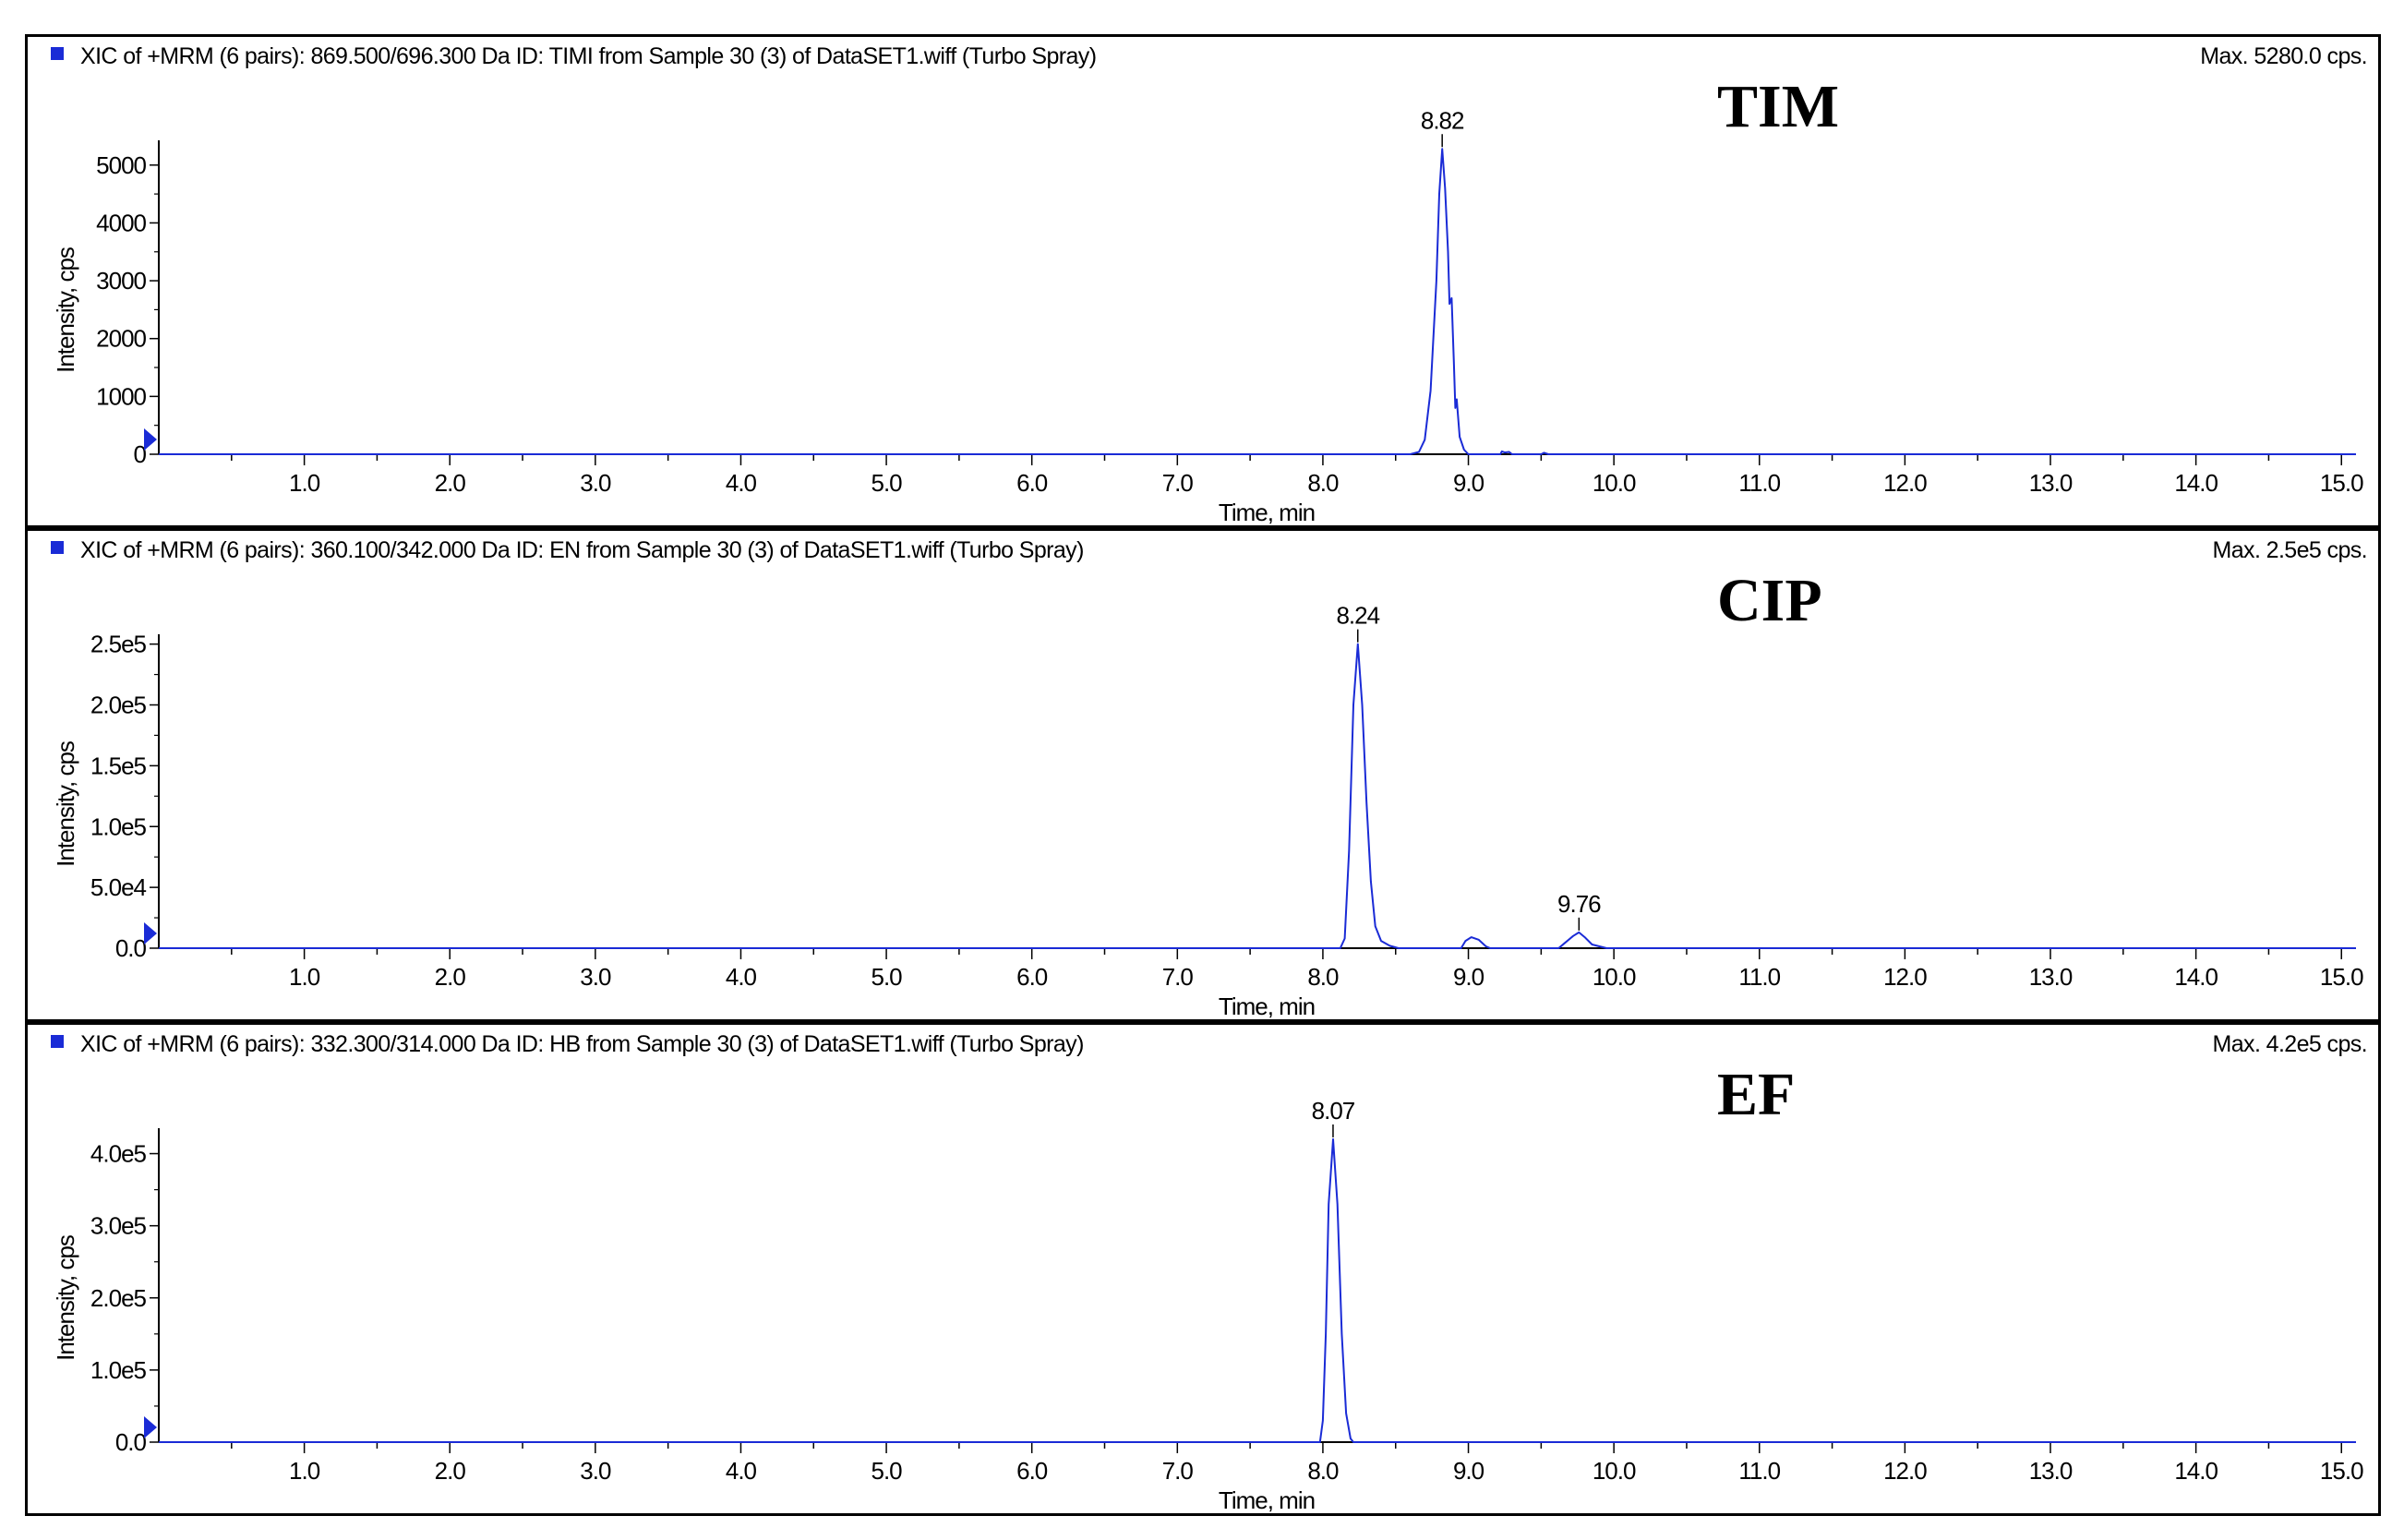  What do you see at coordinates (121, 339) in the screenshot?
I see `y-tick-label: 2000` at bounding box center [121, 339].